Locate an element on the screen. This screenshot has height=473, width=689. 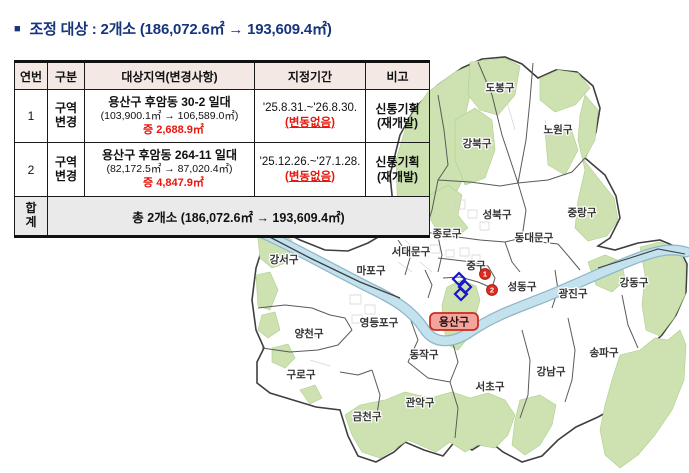
district-label: 강서구 is located at coordinates (284, 259).